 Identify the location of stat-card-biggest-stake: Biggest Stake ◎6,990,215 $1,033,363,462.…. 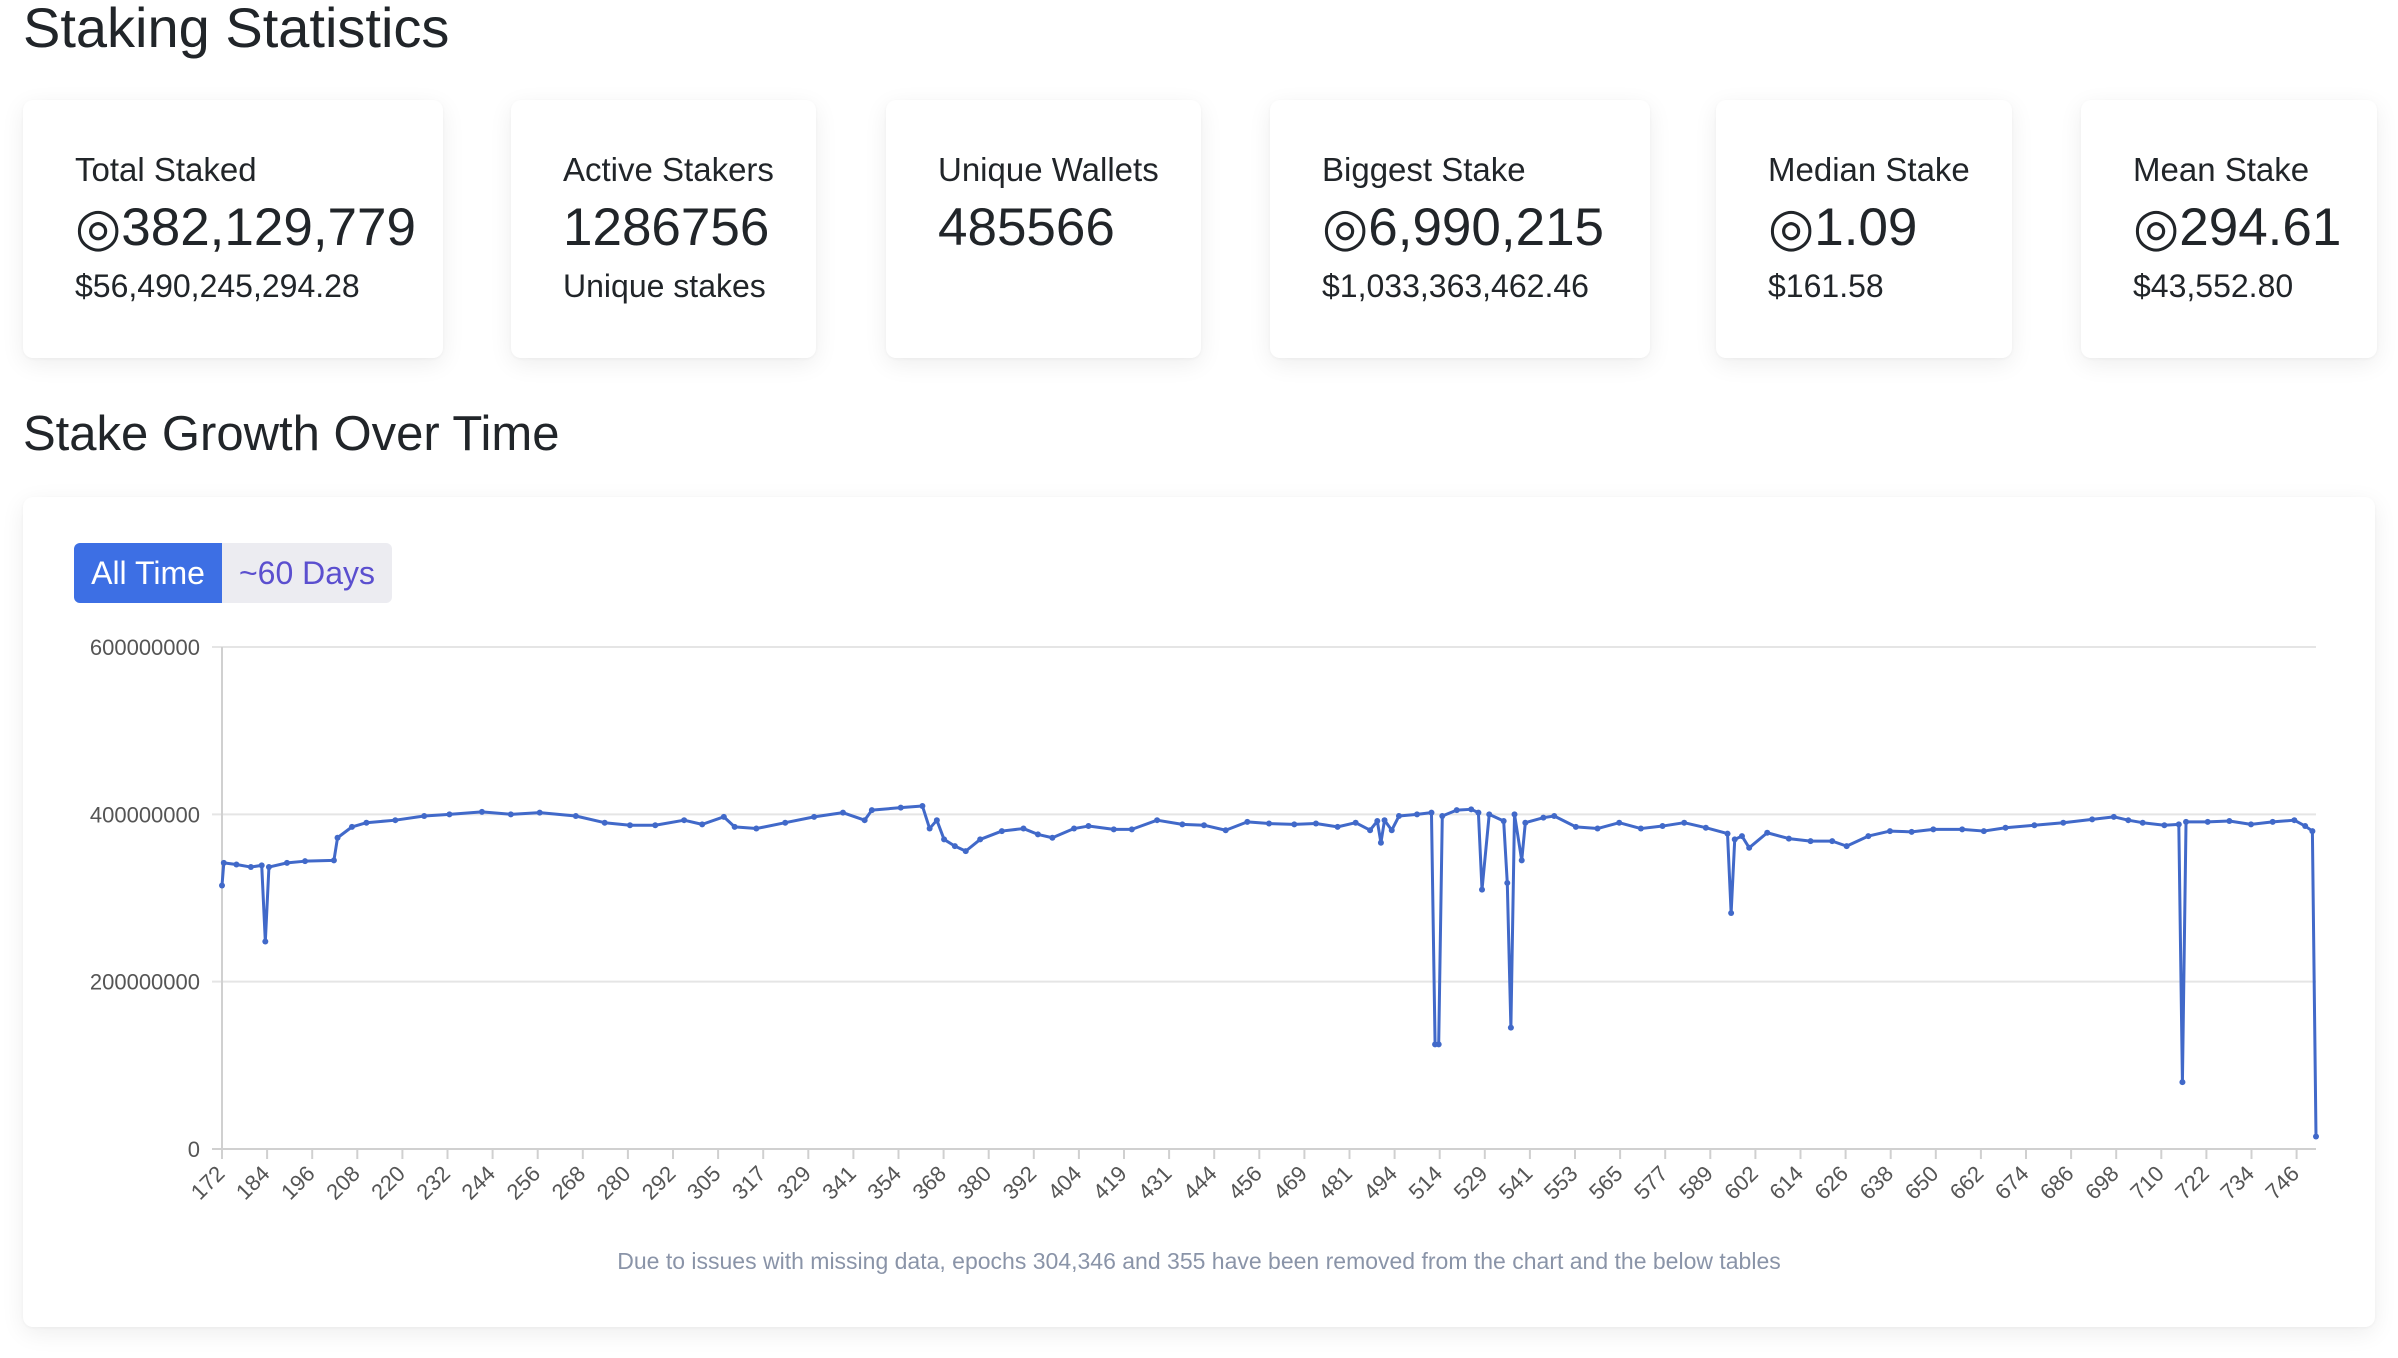
(1460, 229).